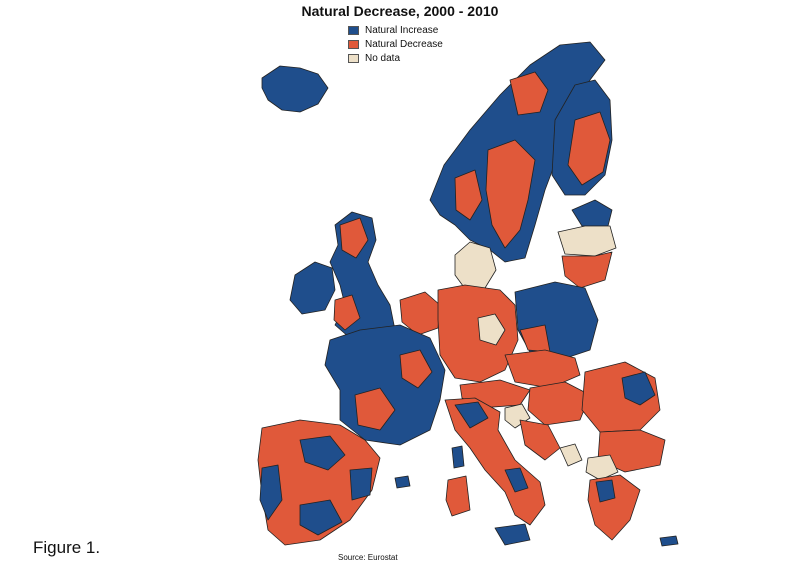 The image size is (800, 575). Describe the element at coordinates (602, 467) in the screenshot. I see `region-macedonia-nodata` at that location.